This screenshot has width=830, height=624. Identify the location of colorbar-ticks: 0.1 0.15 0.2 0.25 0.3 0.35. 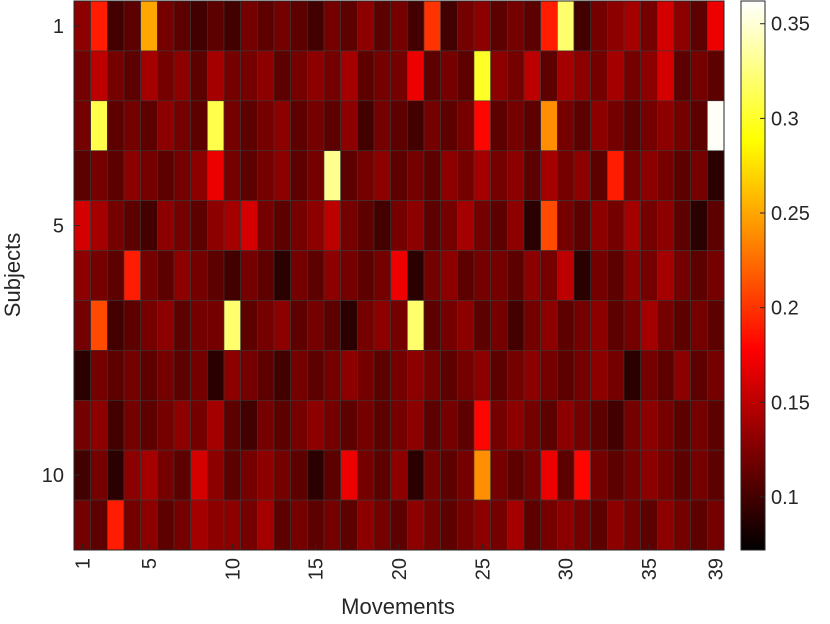
(785, 261).